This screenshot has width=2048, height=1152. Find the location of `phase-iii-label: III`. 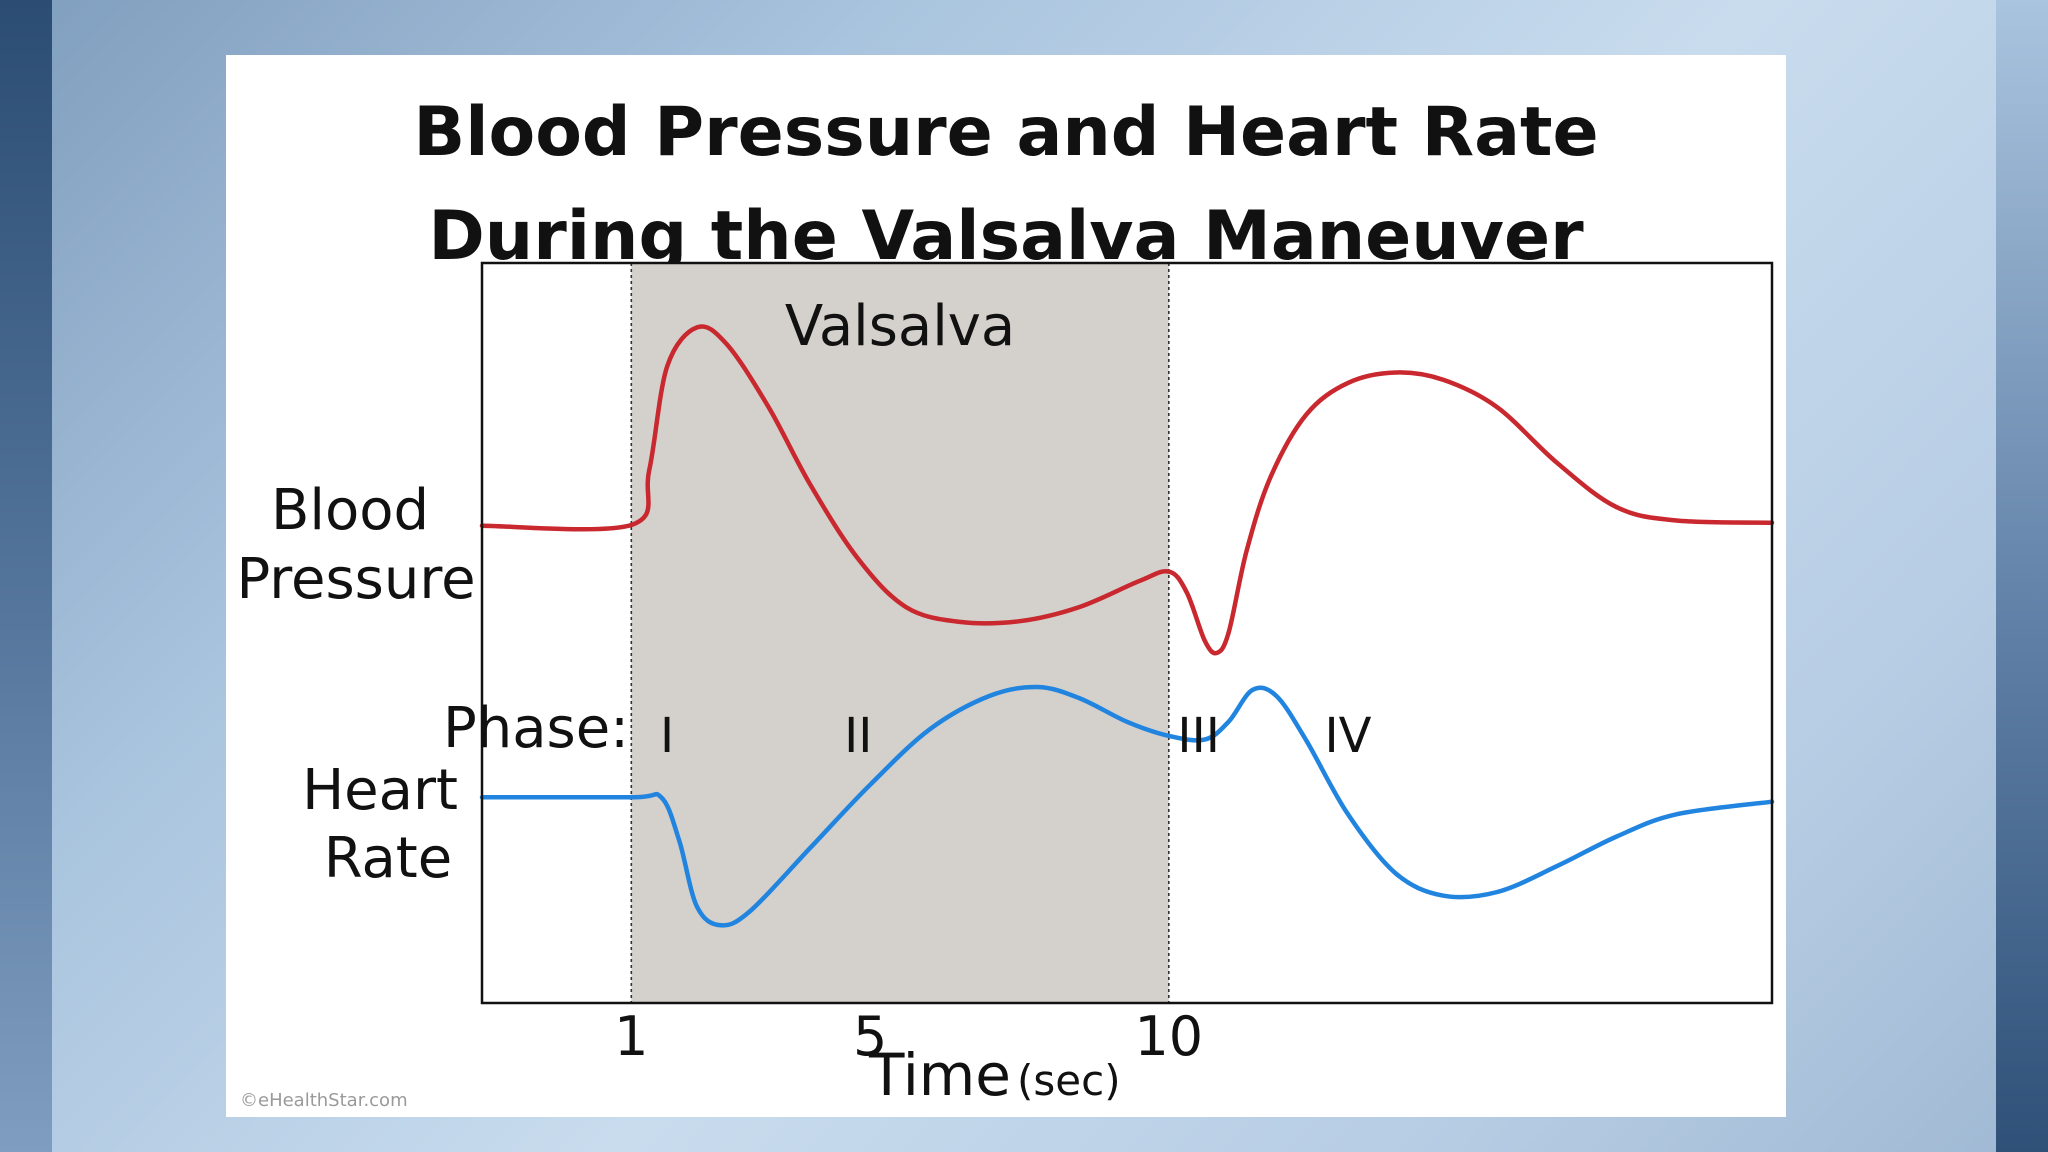

phase-iii-label: III is located at coordinates (1198, 736).